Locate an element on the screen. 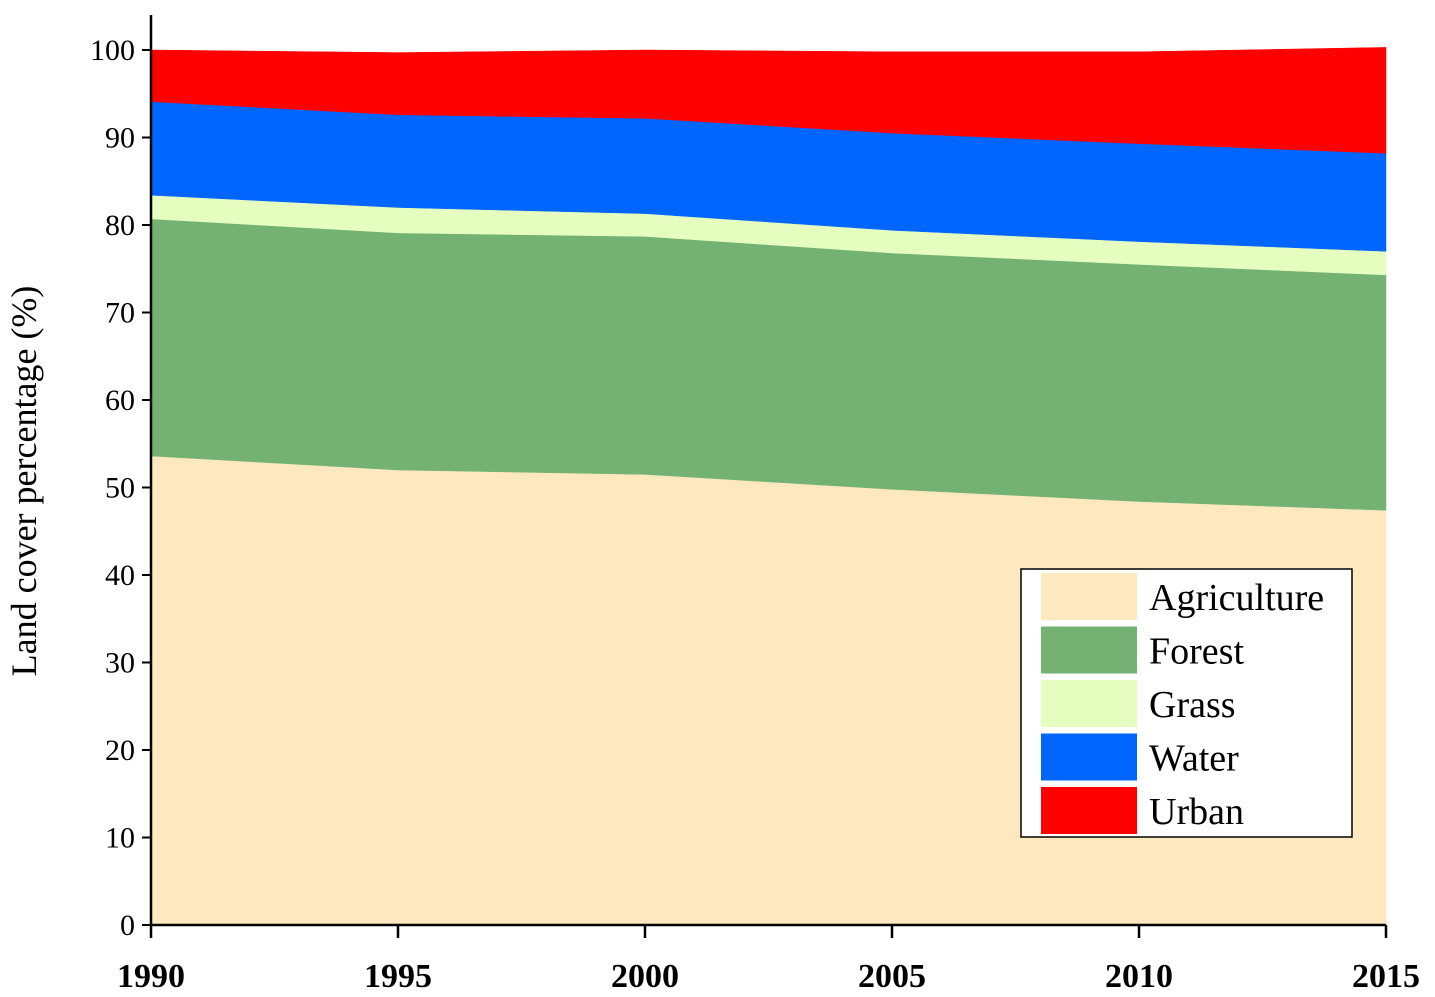 The height and width of the screenshot is (997, 1435). legend-swatch-water is located at coordinates (1089, 757).